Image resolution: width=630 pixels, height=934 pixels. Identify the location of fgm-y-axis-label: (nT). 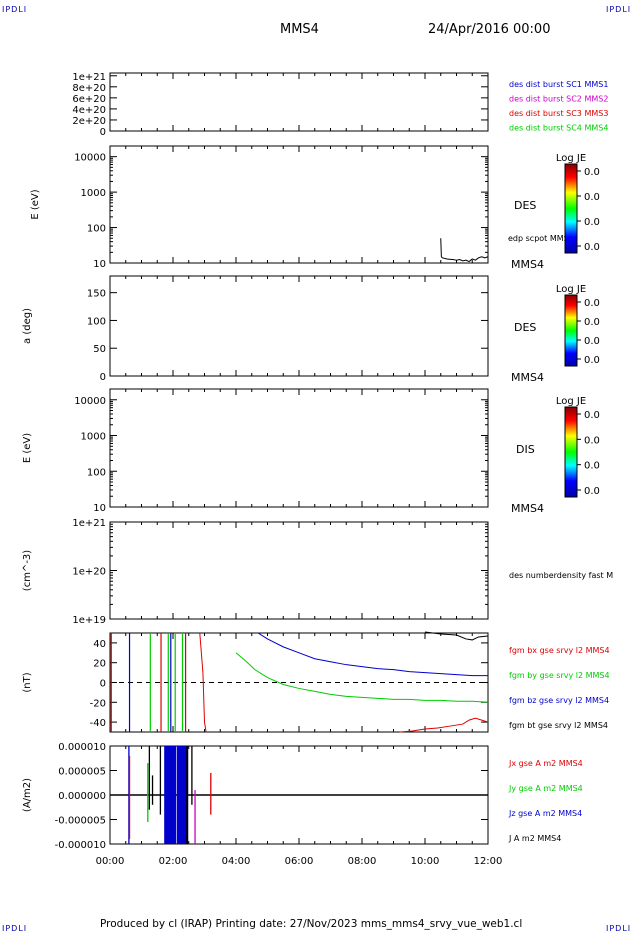
(27, 682).